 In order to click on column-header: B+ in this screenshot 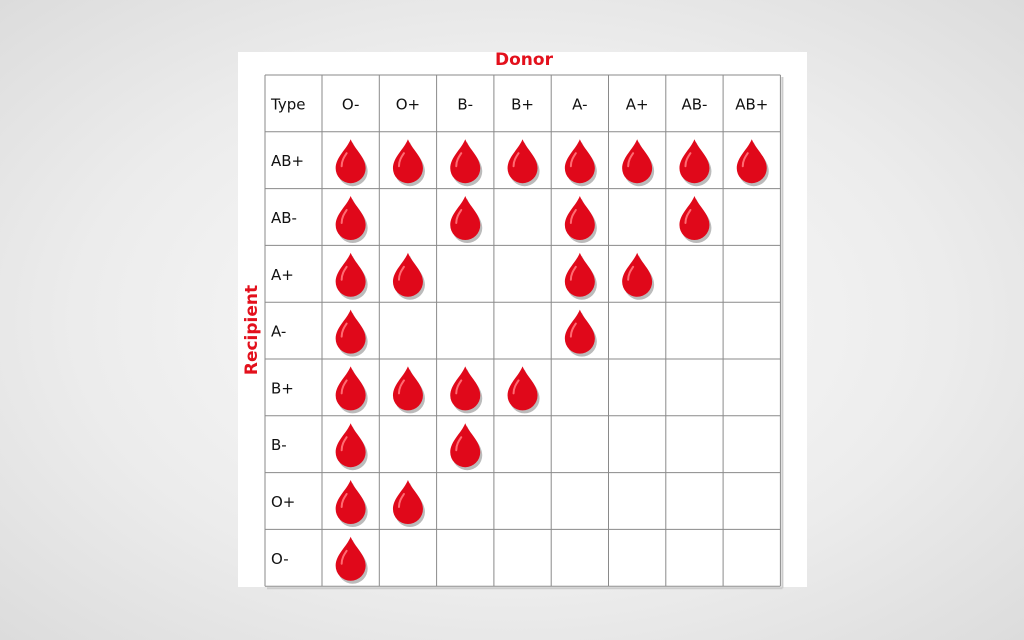, I will do `click(522, 104)`.